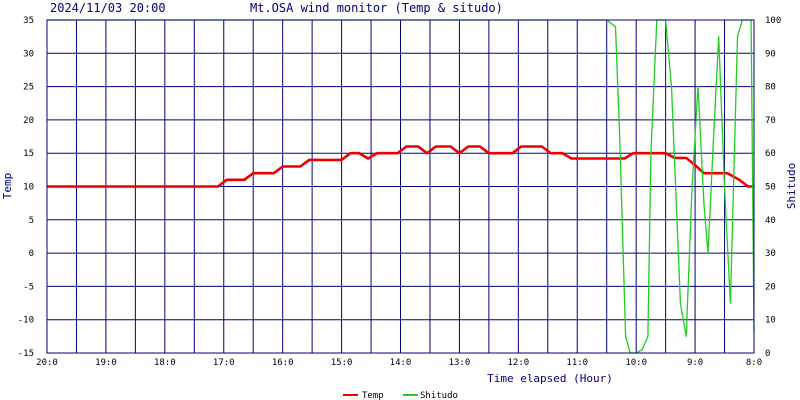  What do you see at coordinates (224, 363) in the screenshot?
I see `x-tick-label: 17:0` at bounding box center [224, 363].